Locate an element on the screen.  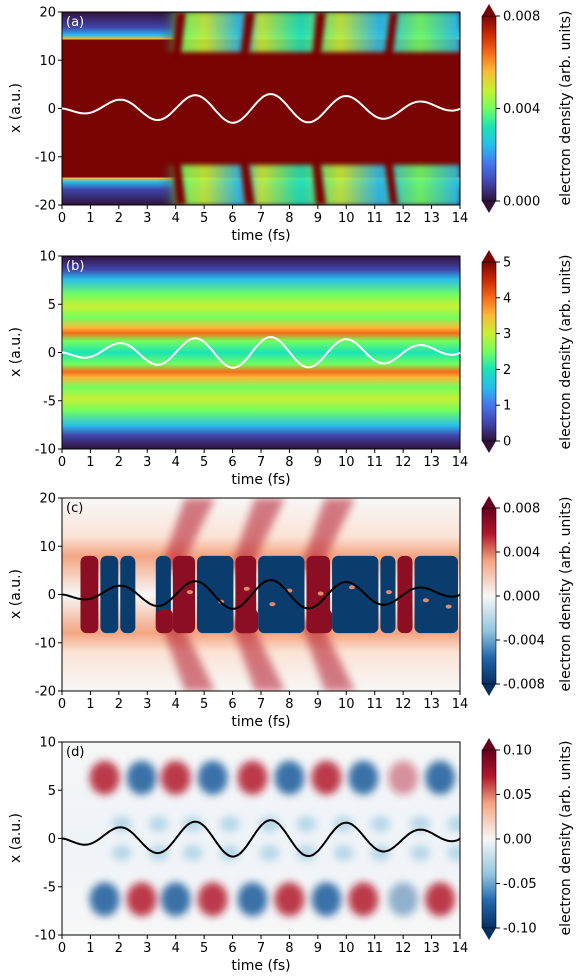
heatmap-c is located at coordinates (261, 594).